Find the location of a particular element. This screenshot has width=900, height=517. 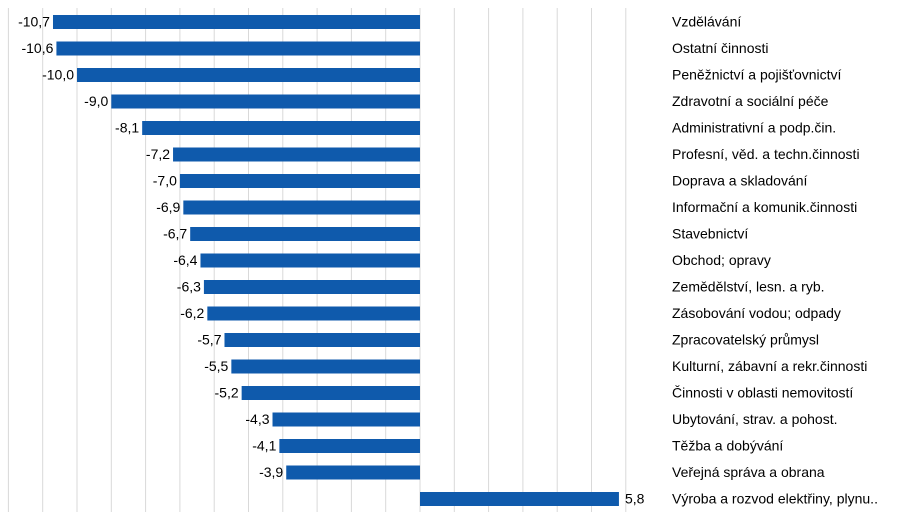

category-label: Činnosti v oblasti nemovitostí is located at coordinates (762, 393).